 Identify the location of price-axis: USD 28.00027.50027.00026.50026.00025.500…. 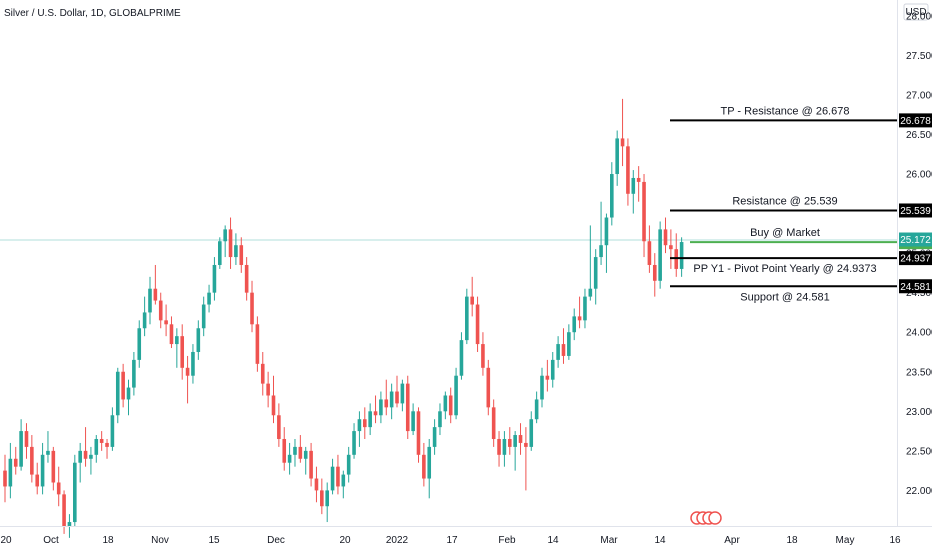
(914, 263).